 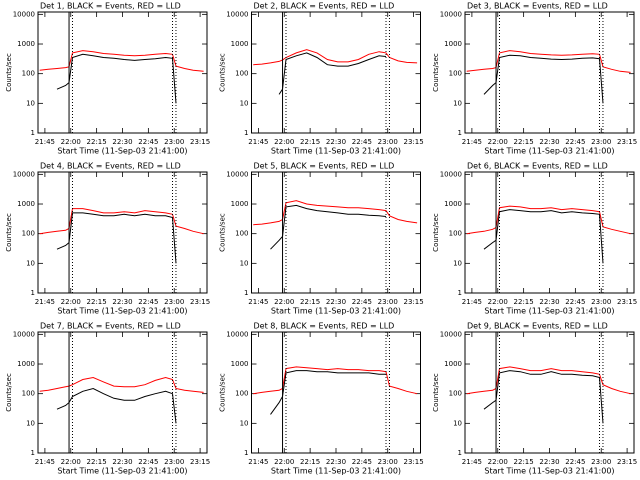 What do you see at coordinates (537, 6) in the screenshot?
I see `chart-title: Det 3, BLACK = Events, RED = LLD` at bounding box center [537, 6].